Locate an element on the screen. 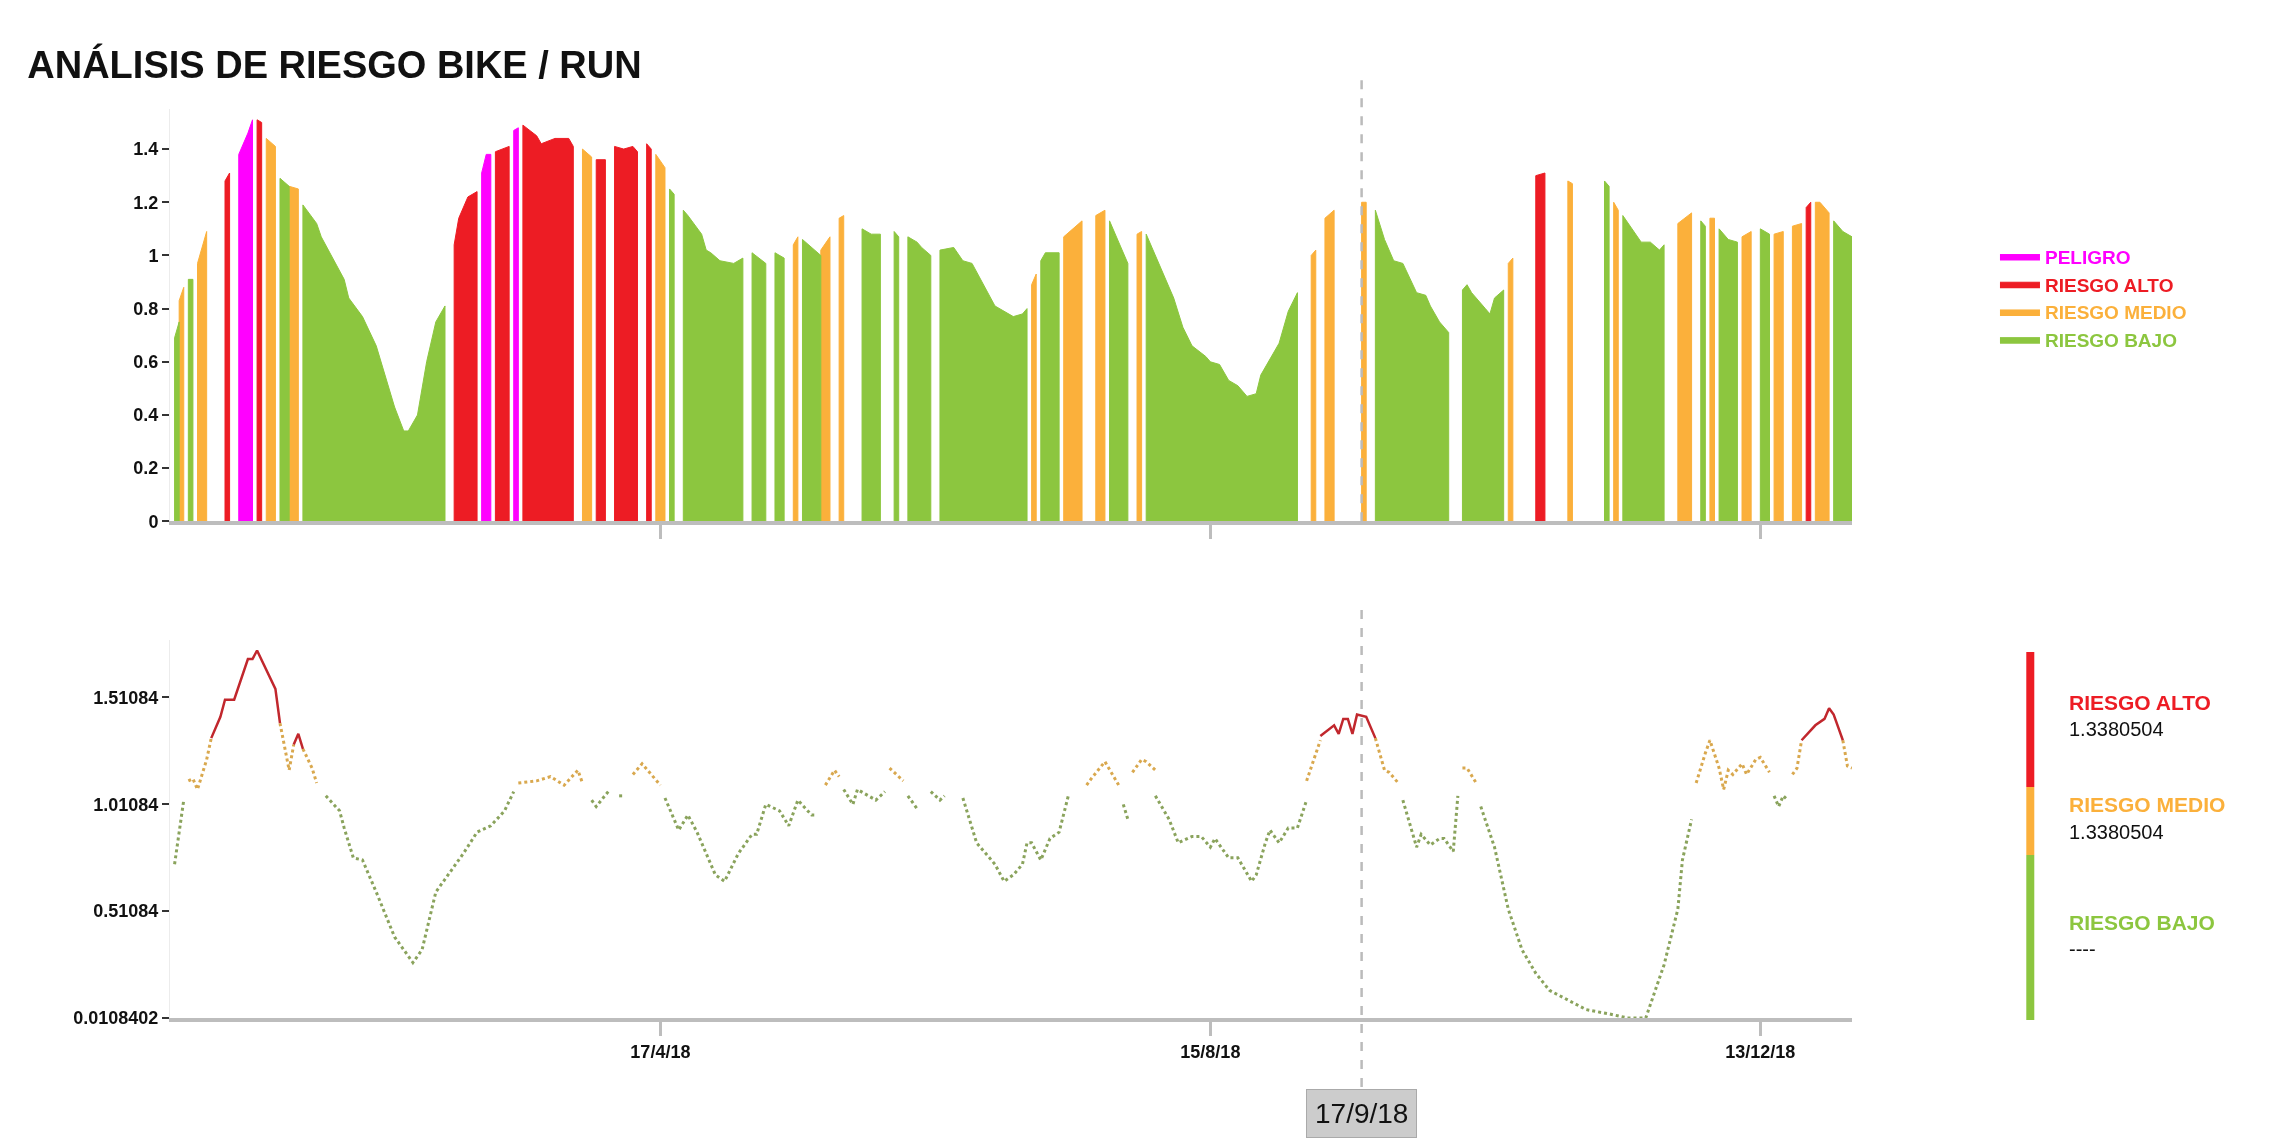 The image size is (2274, 1138). y-tick-label: 0.2 is located at coordinates (146, 468).